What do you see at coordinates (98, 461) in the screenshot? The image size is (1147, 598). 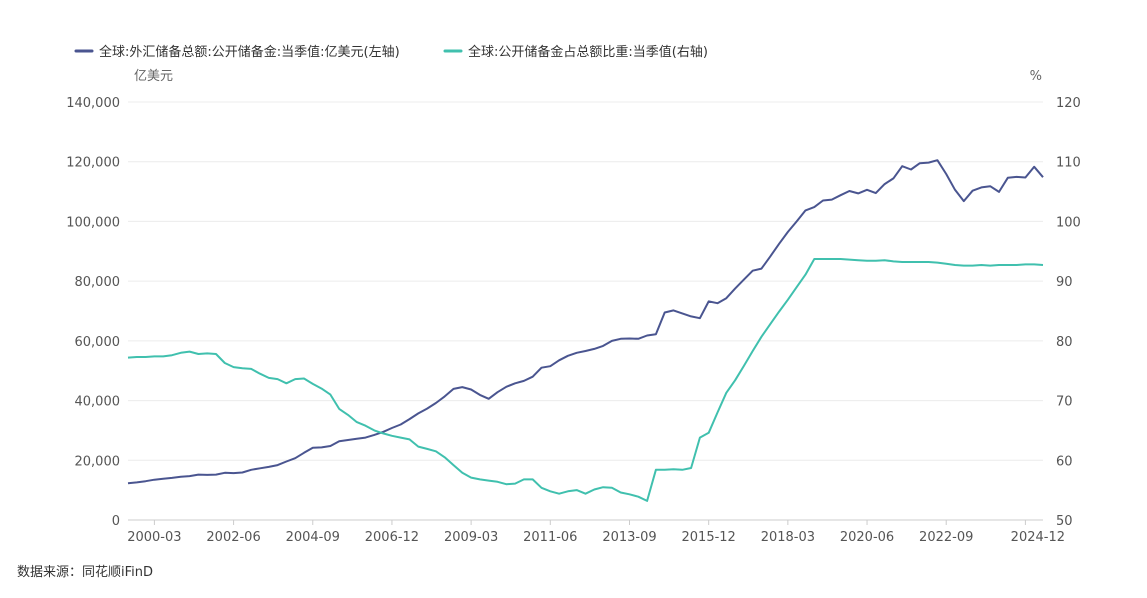 I see `left-axis-tick-label: 20,000` at bounding box center [98, 461].